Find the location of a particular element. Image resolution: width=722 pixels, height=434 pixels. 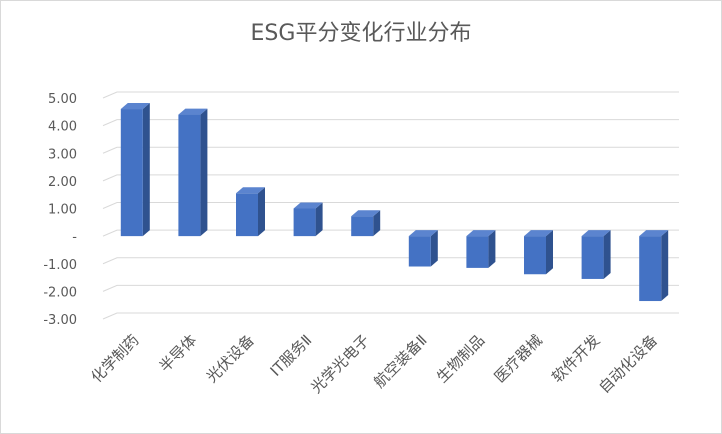

x-tick-label: 航空装备Ⅱ is located at coordinates (400, 361).